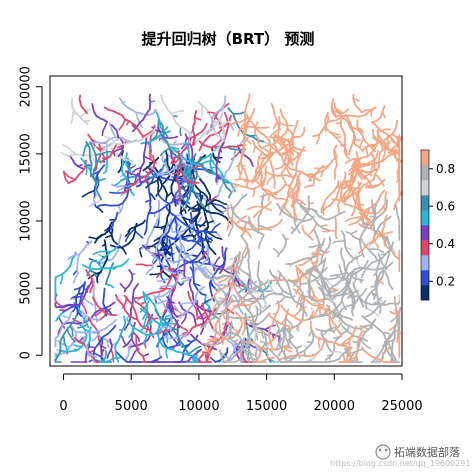 This screenshot has height=473, width=474. Describe the element at coordinates (228, 39) in the screenshot. I see `chart-title: 提升回归树（BRT） 预测` at that location.